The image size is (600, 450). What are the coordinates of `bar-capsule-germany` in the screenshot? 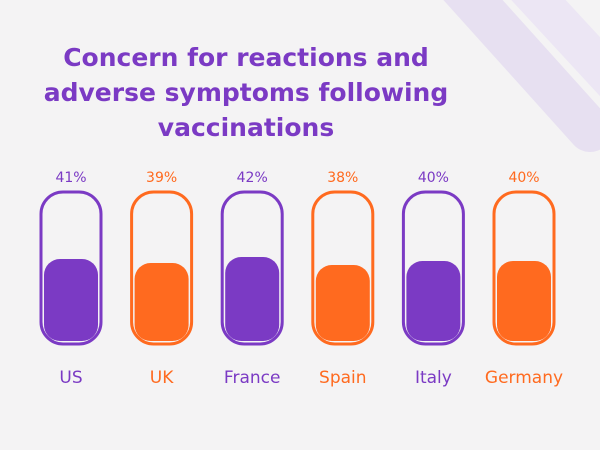 It's located at (524, 268).